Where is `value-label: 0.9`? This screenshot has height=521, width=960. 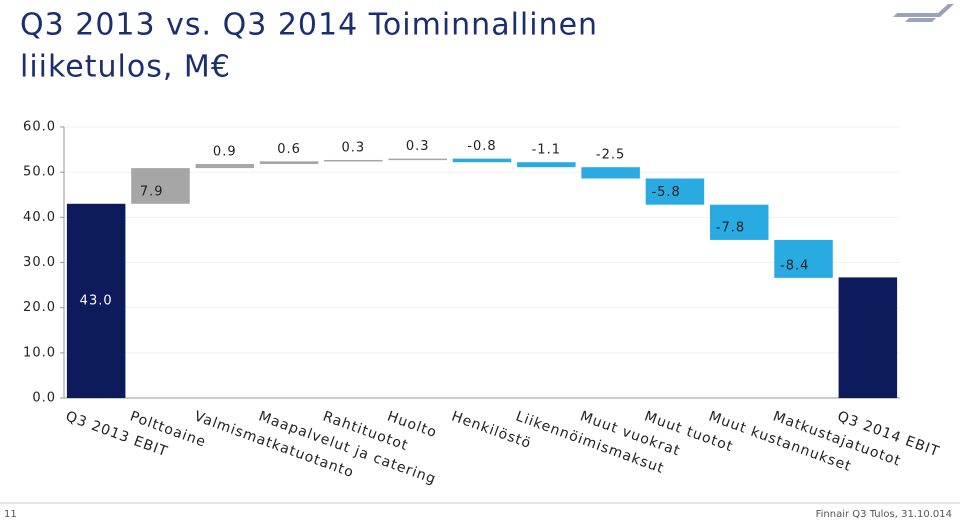
value-label: 0.9 is located at coordinates (225, 152).